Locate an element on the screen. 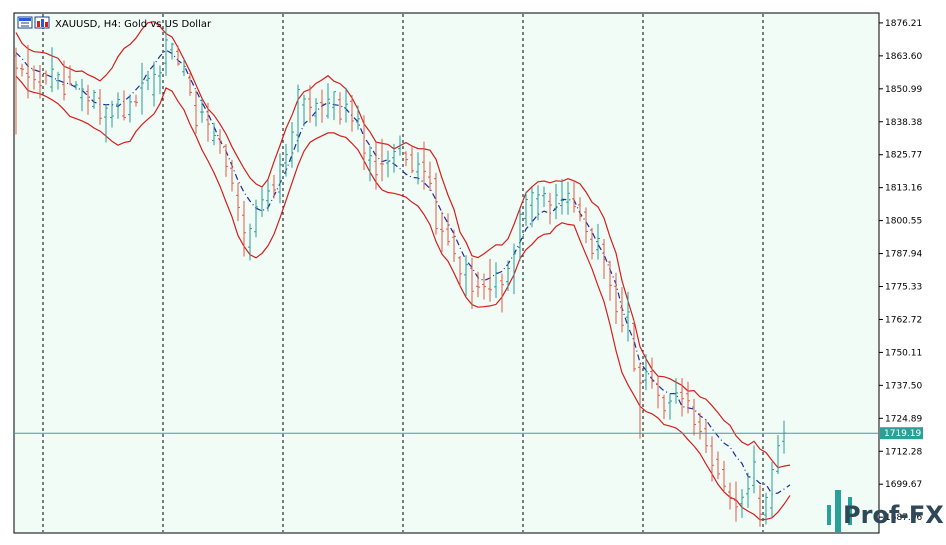 Image resolution: width=946 pixels, height=545 pixels. price-axis-label: 1825.77 is located at coordinates (903, 156).